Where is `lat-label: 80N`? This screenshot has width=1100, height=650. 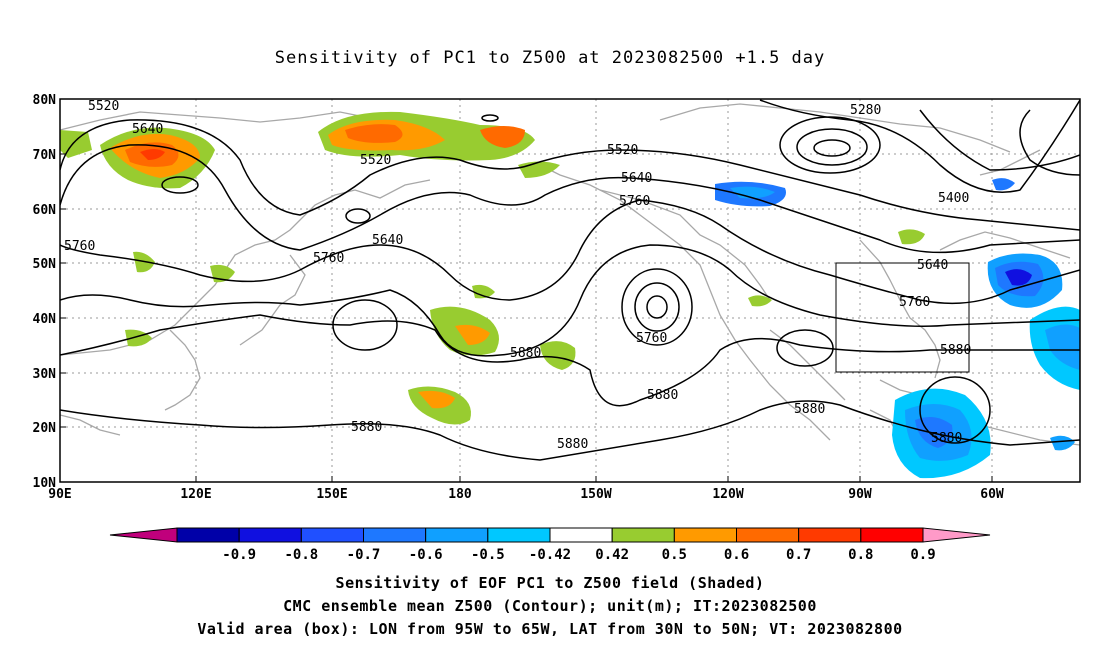 lat-label: 80N is located at coordinates (45, 100).